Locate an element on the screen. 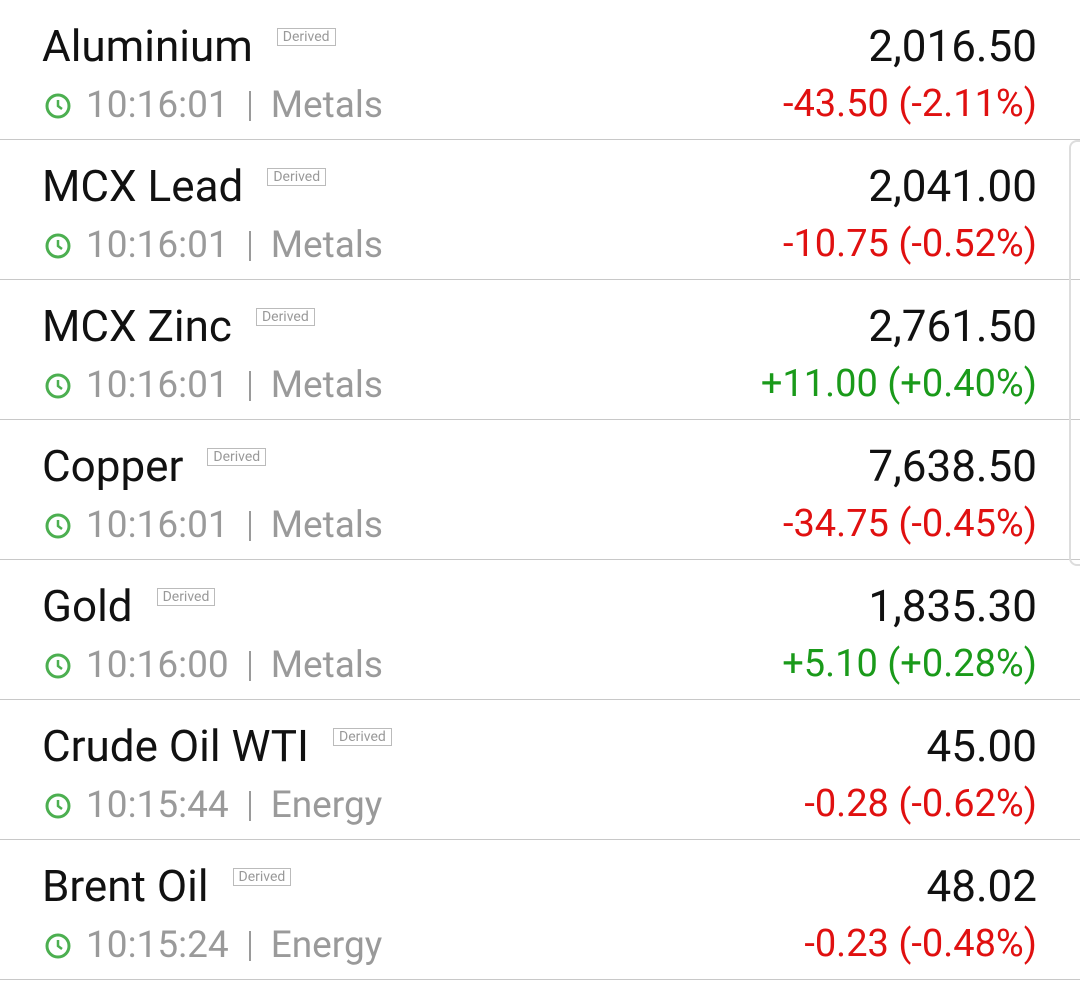 This screenshot has width=1080, height=989. instrument: MCX Zinc Derived is located at coordinates (178, 326).